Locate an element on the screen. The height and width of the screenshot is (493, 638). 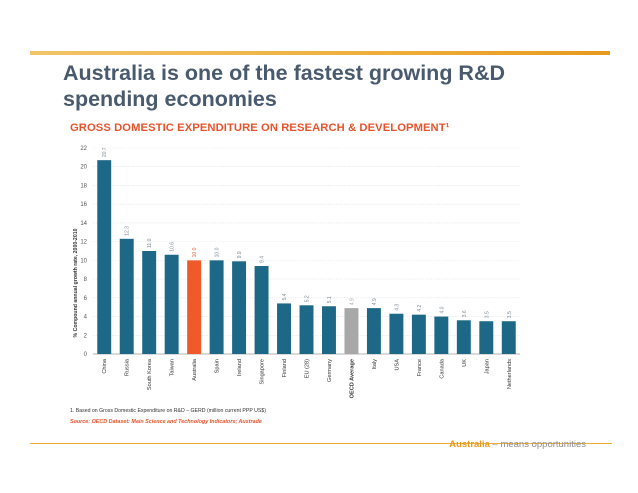
value-label: 12.3 is located at coordinates (128, 231).